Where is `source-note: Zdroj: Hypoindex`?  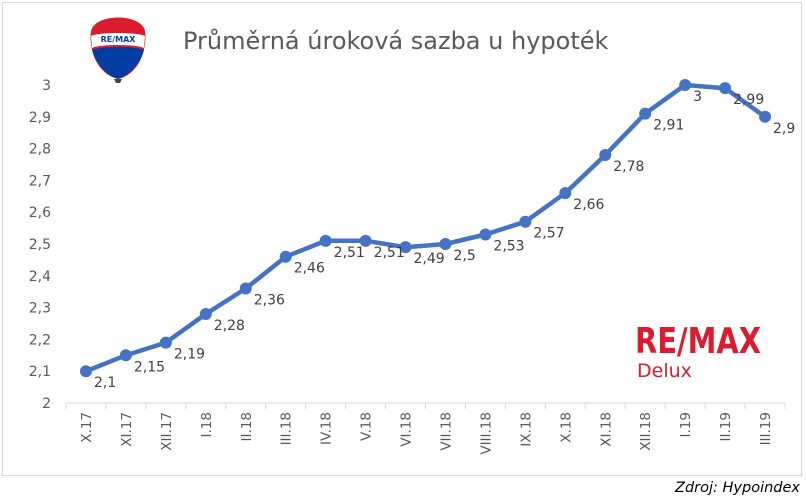
source-note: Zdroj: Hypoindex is located at coordinates (737, 488).